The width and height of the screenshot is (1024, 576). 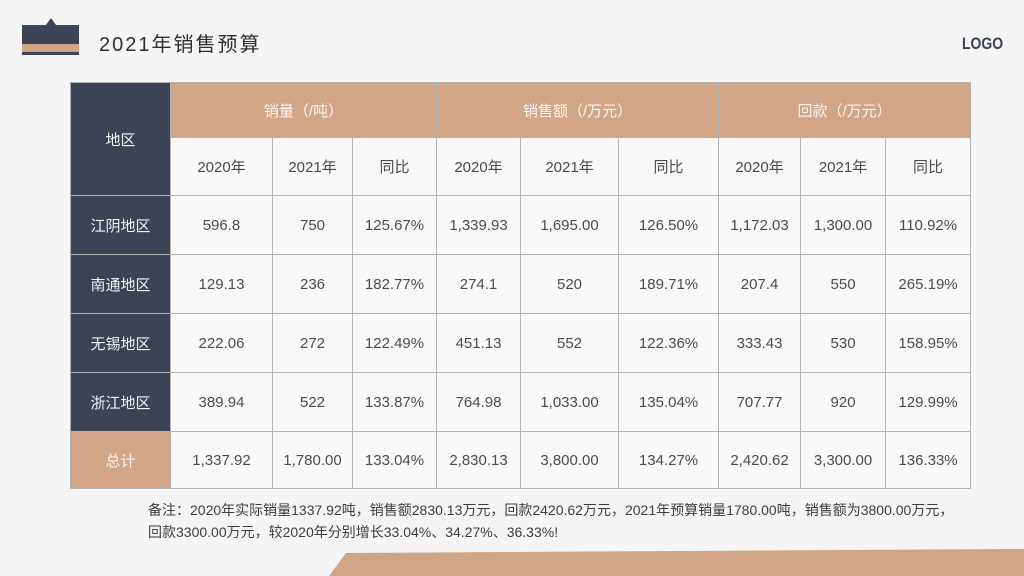 What do you see at coordinates (120, 284) in the screenshot?
I see `region-label-cell: 南通地区` at bounding box center [120, 284].